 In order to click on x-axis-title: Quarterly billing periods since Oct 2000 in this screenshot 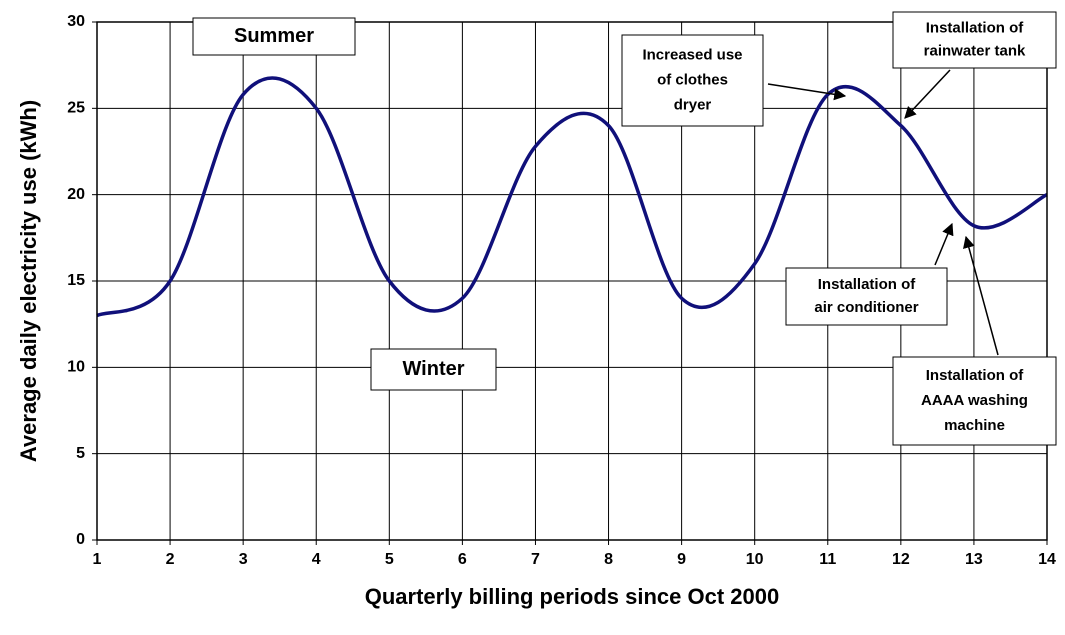, I will do `click(572, 596)`.